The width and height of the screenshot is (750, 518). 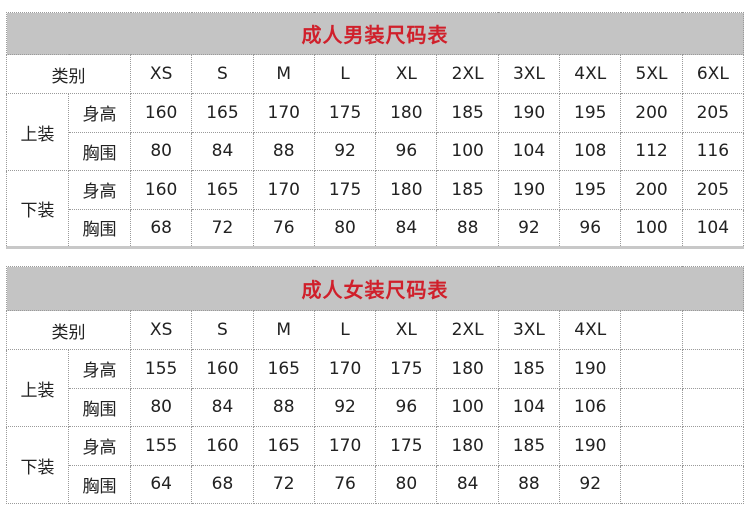 I want to click on size-value: 116, so click(x=713, y=151).